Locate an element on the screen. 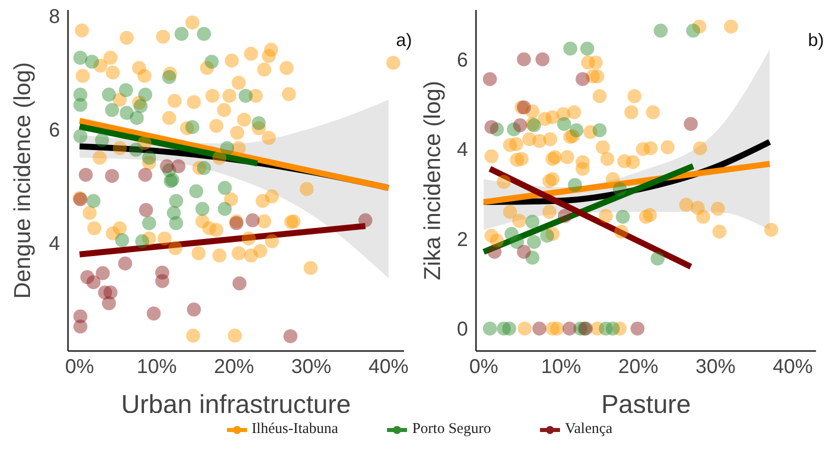 The width and height of the screenshot is (832, 459). legend-label: Ilhéus-Itabuna is located at coordinates (295, 429).